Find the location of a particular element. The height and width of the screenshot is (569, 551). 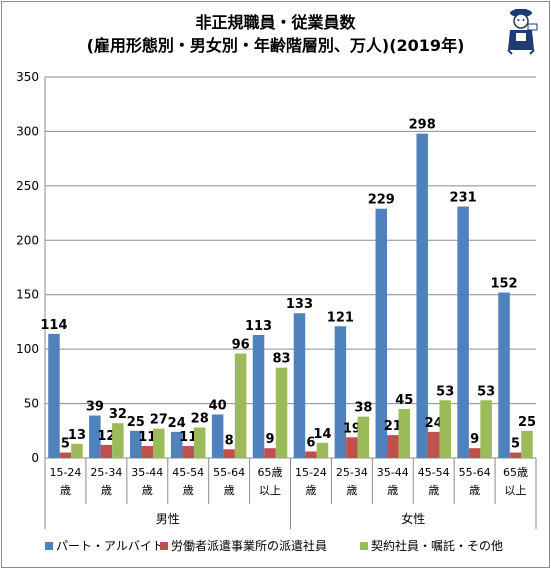

data-label: 13 is located at coordinates (77, 435).